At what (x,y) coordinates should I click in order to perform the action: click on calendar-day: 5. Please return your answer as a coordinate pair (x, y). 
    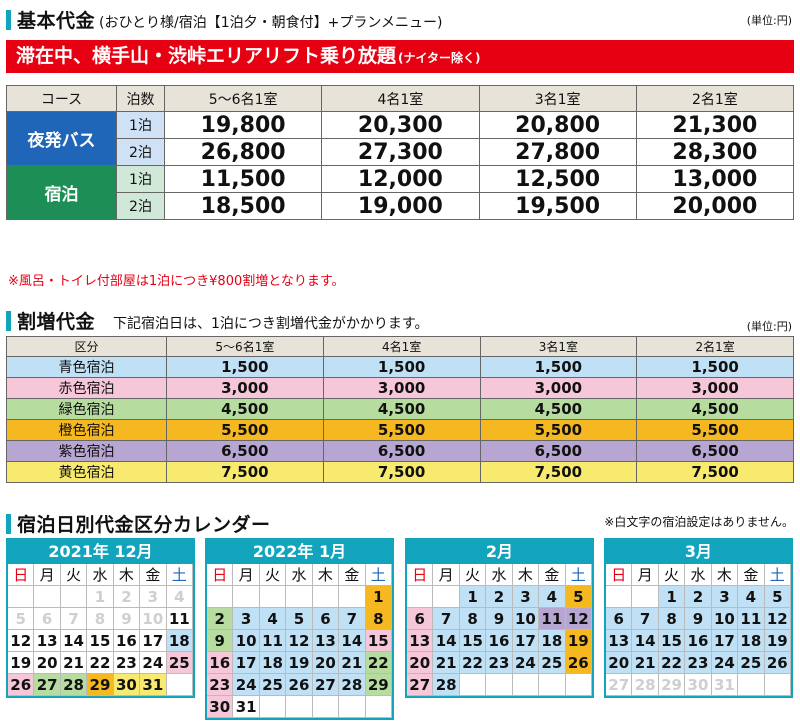
    Looking at the image, I should click on (578, 597).